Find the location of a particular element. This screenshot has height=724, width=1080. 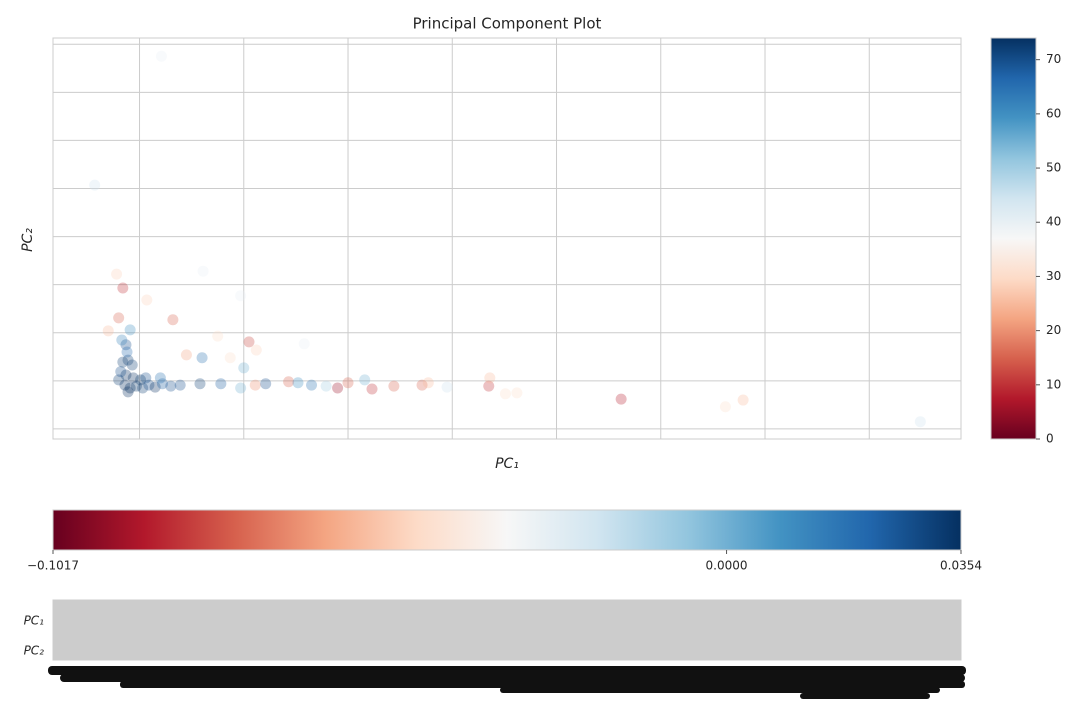

heatmap-row-label: PC₁ is located at coordinates (34, 621).